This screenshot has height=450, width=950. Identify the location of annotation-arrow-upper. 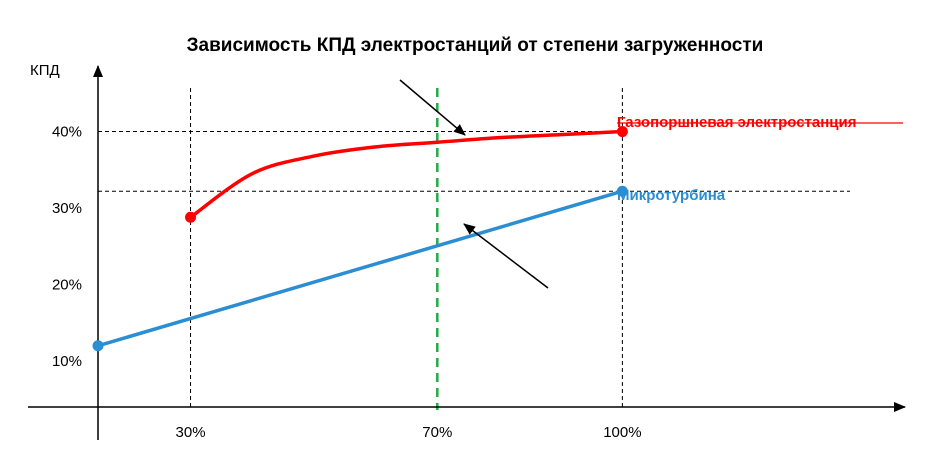
(432, 107).